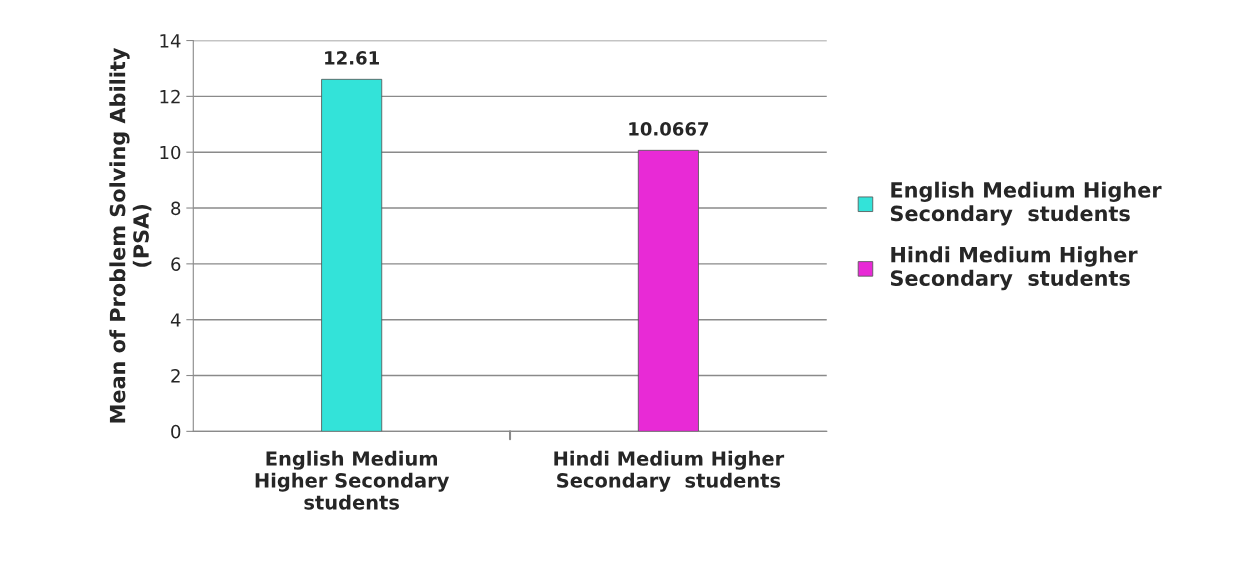  What do you see at coordinates (1026, 203) in the screenshot?
I see `legend-label: English Medium Higher Secondary students` at bounding box center [1026, 203].